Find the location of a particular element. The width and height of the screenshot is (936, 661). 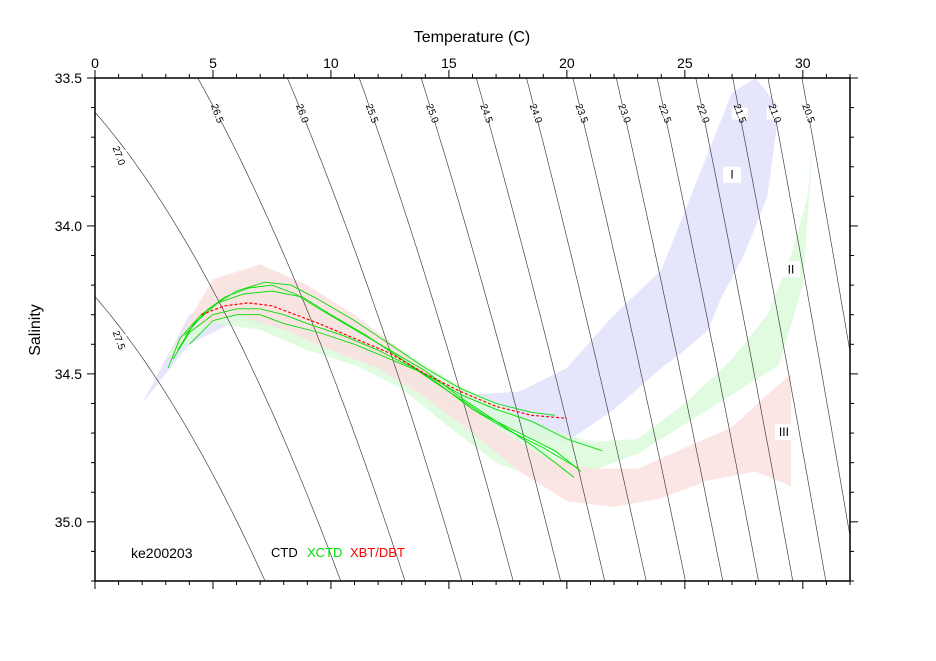

y-tick-label: 35.0 is located at coordinates (68, 522).